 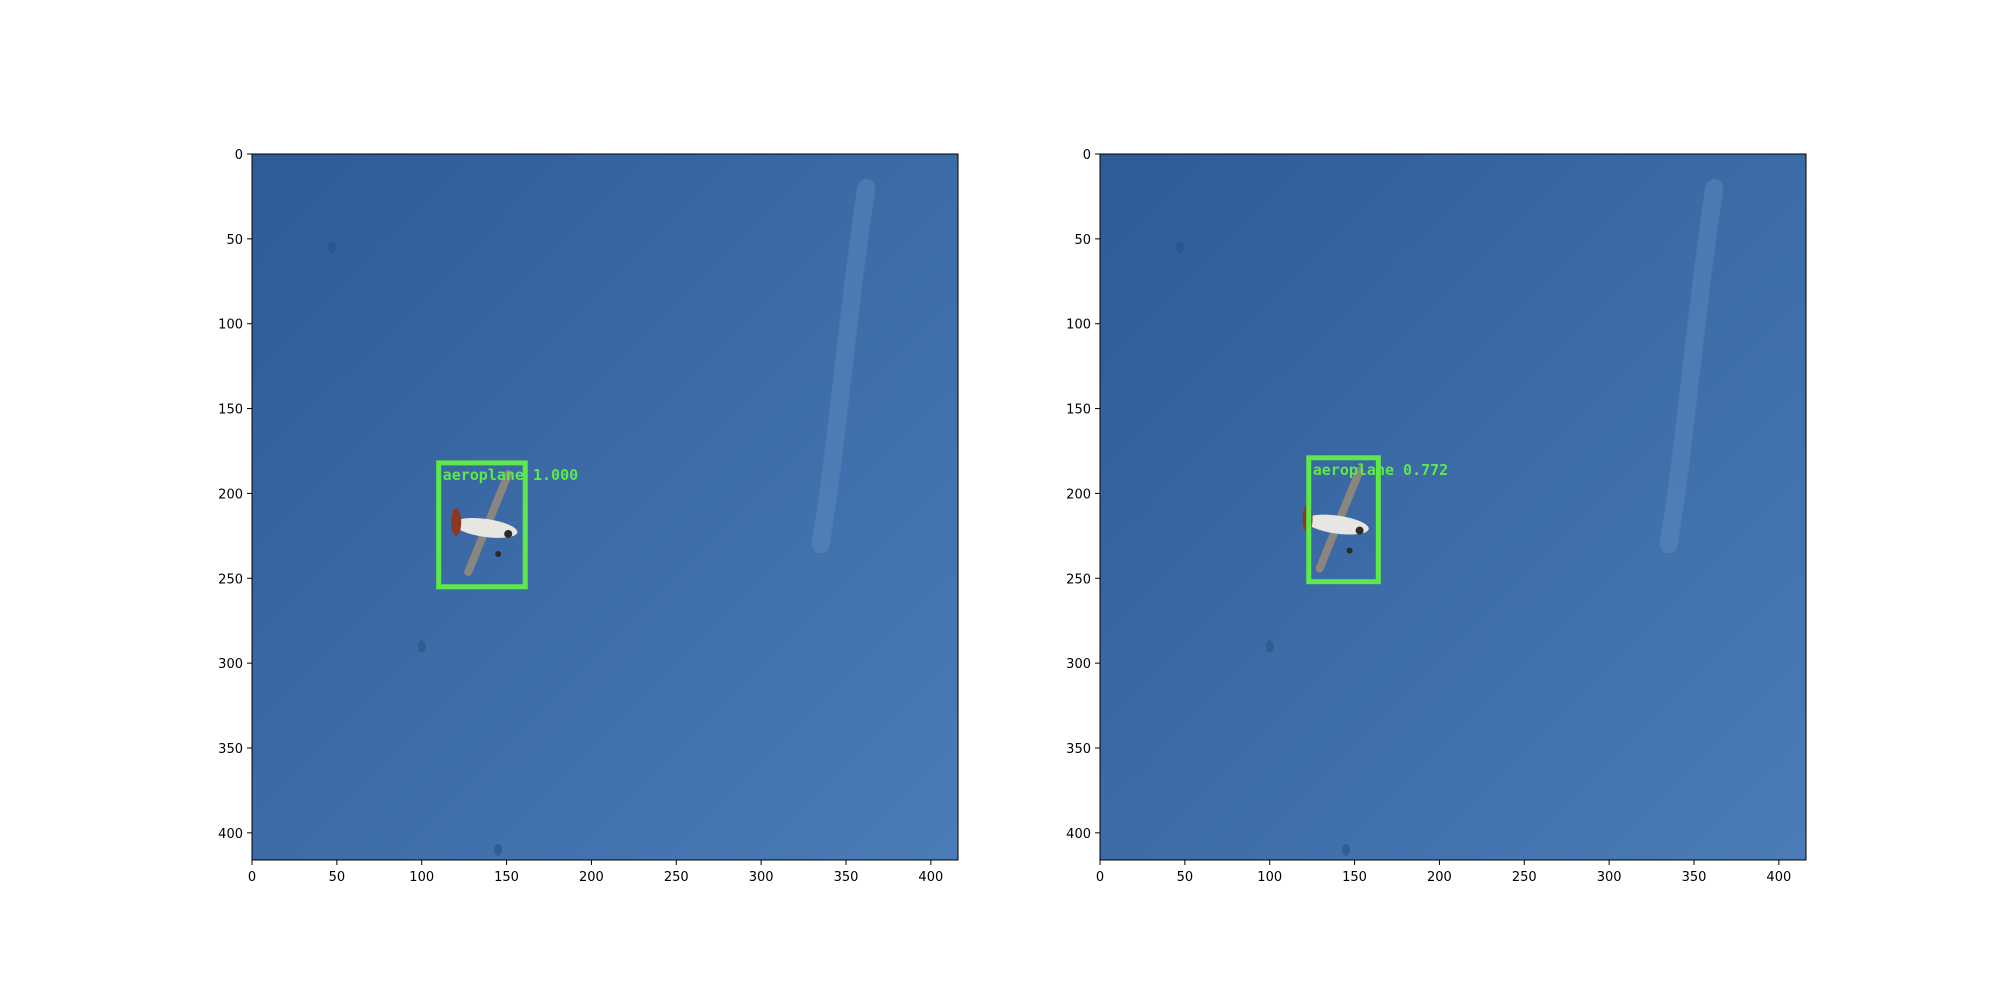 I want to click on detection-label: aeroplane 1.000, so click(x=510, y=475).